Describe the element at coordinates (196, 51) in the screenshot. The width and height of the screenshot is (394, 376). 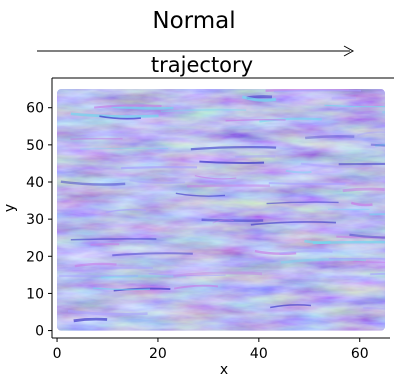
I see `trajectory-arrow` at that location.